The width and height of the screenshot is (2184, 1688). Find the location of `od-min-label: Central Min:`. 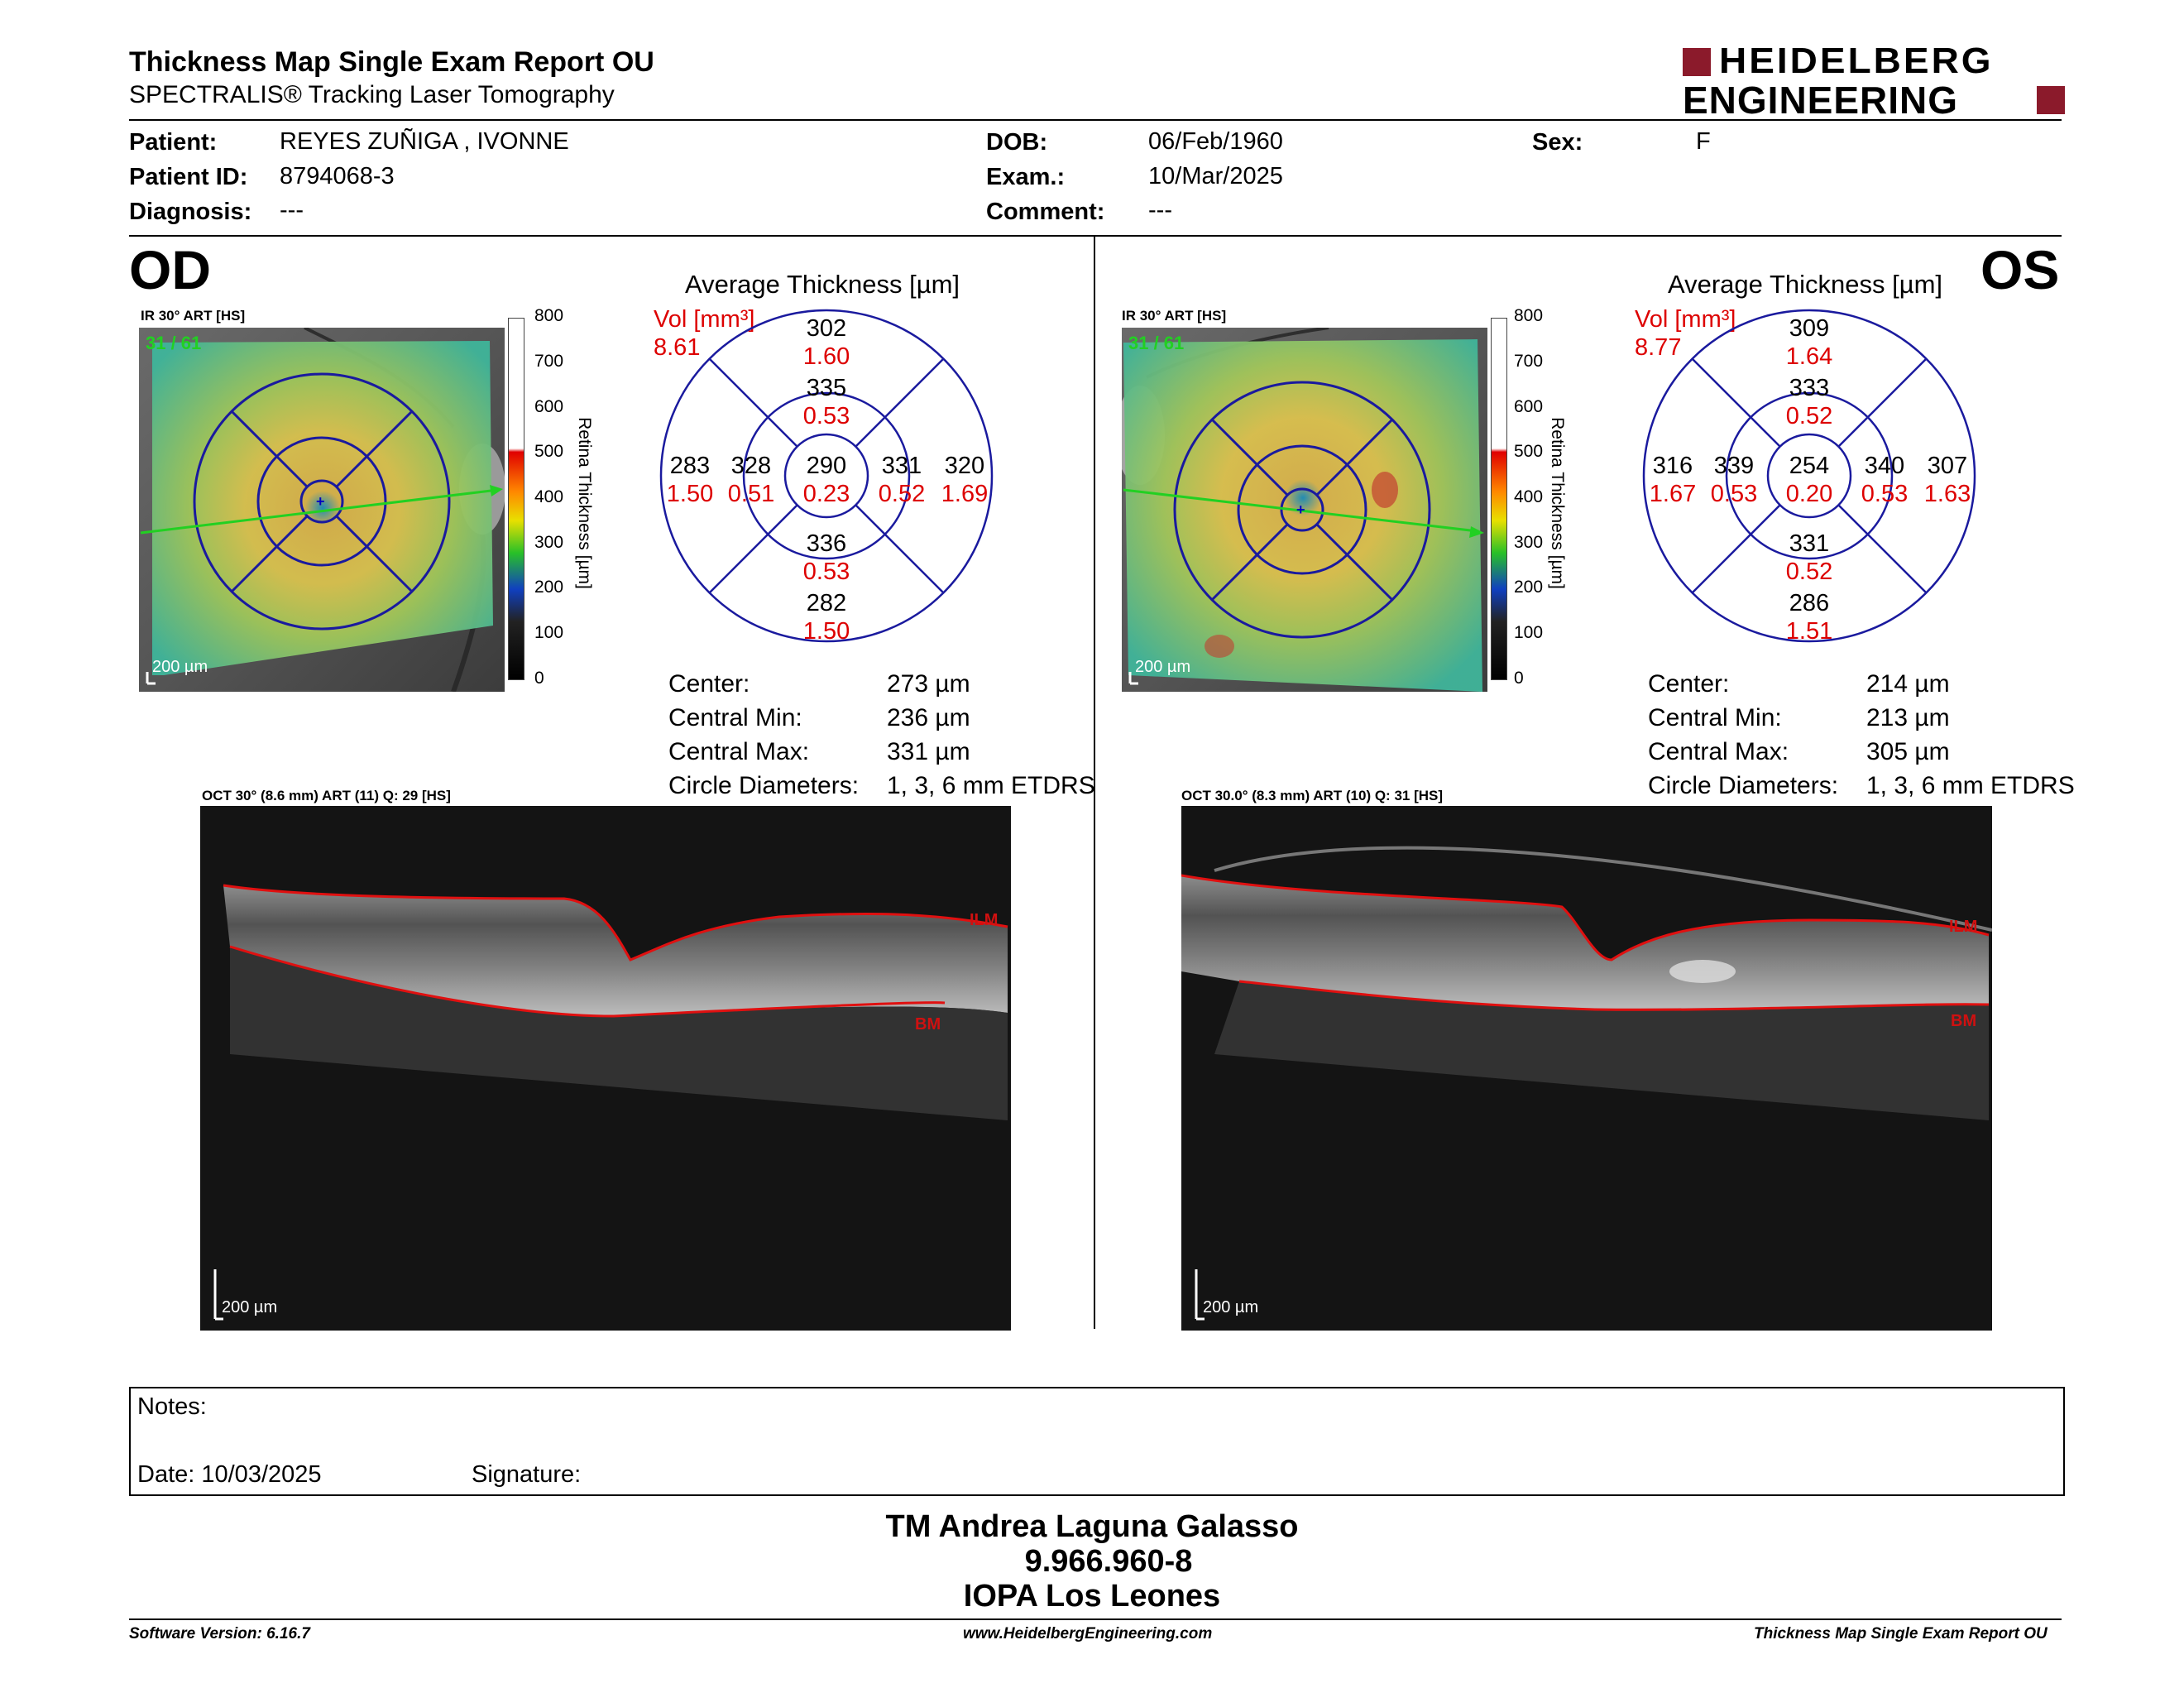

od-min-label: Central Min: is located at coordinates (735, 717).